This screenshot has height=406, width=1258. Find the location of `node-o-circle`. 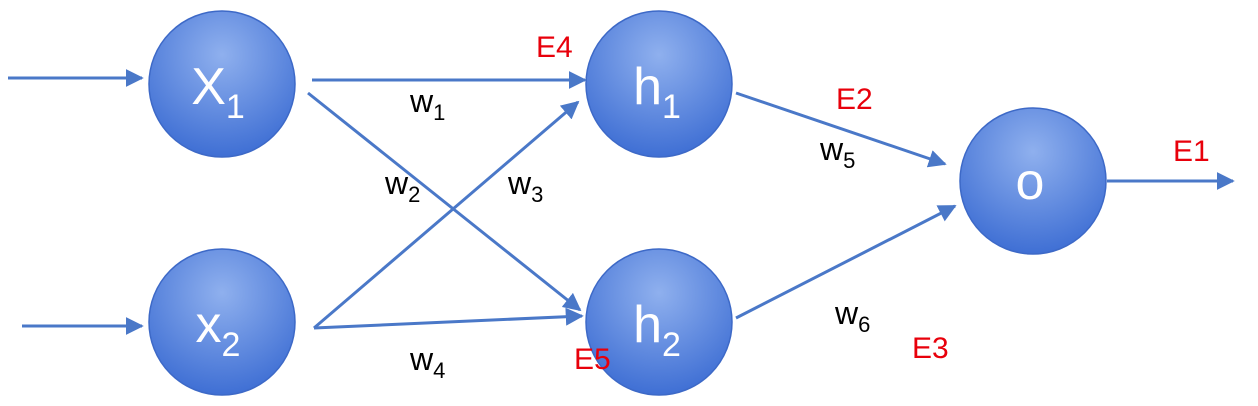

node-o-circle is located at coordinates (1033, 181).